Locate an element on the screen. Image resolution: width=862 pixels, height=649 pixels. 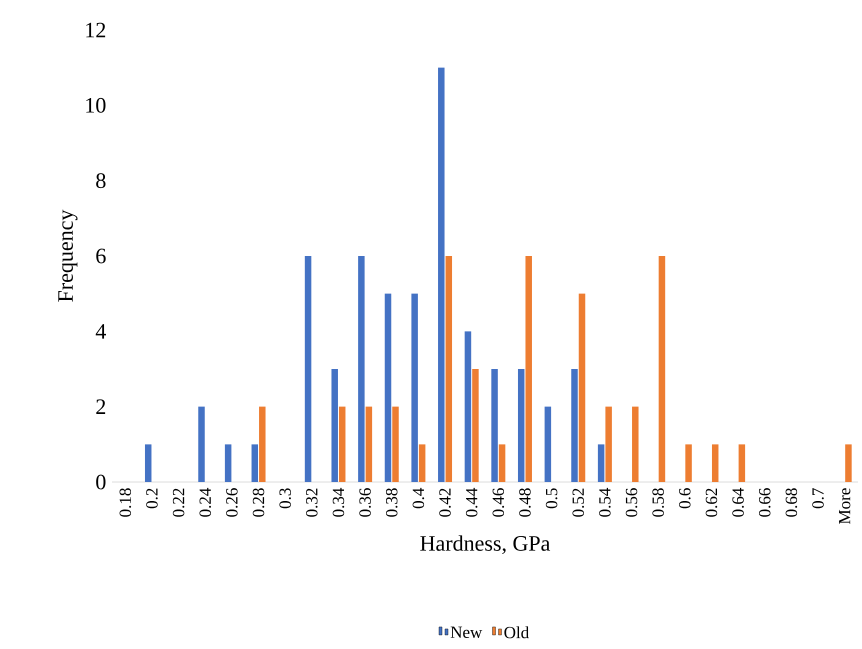
x-axis-title: Hardness, GPa is located at coordinates (485, 544).